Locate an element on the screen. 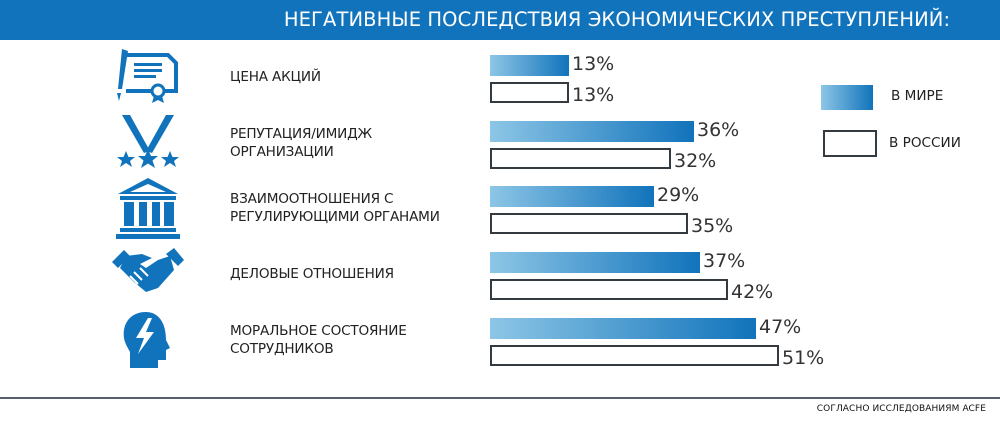 This screenshot has height=424, width=1000. category-label-line: РЕГУЛИРУЮЩИМИ ОРГАНАМИ is located at coordinates (335, 217).